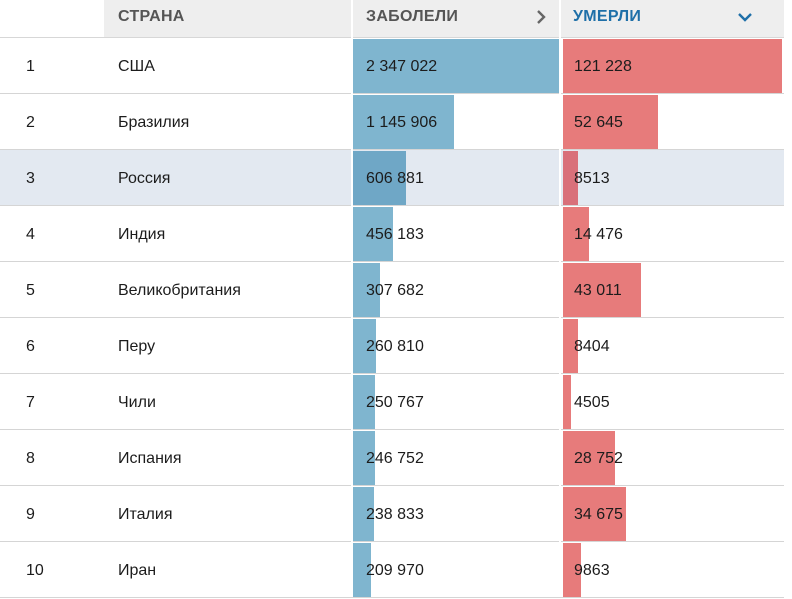 The width and height of the screenshot is (792, 599). What do you see at coordinates (395, 570) in the screenshot?
I see `cases-cell: 209 970` at bounding box center [395, 570].